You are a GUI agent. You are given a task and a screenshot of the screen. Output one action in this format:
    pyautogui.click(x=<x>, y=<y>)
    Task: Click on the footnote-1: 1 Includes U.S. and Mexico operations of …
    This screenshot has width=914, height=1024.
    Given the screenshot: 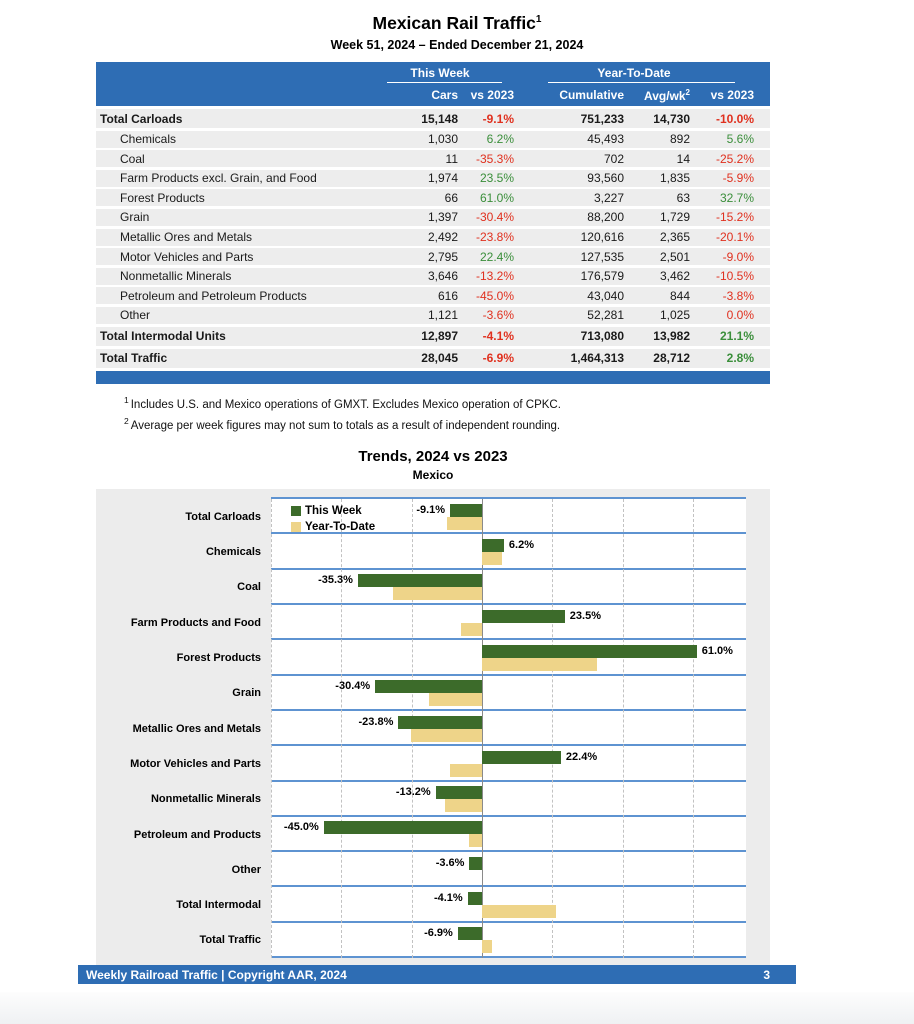 What is the action you would take?
    pyautogui.click(x=519, y=403)
    